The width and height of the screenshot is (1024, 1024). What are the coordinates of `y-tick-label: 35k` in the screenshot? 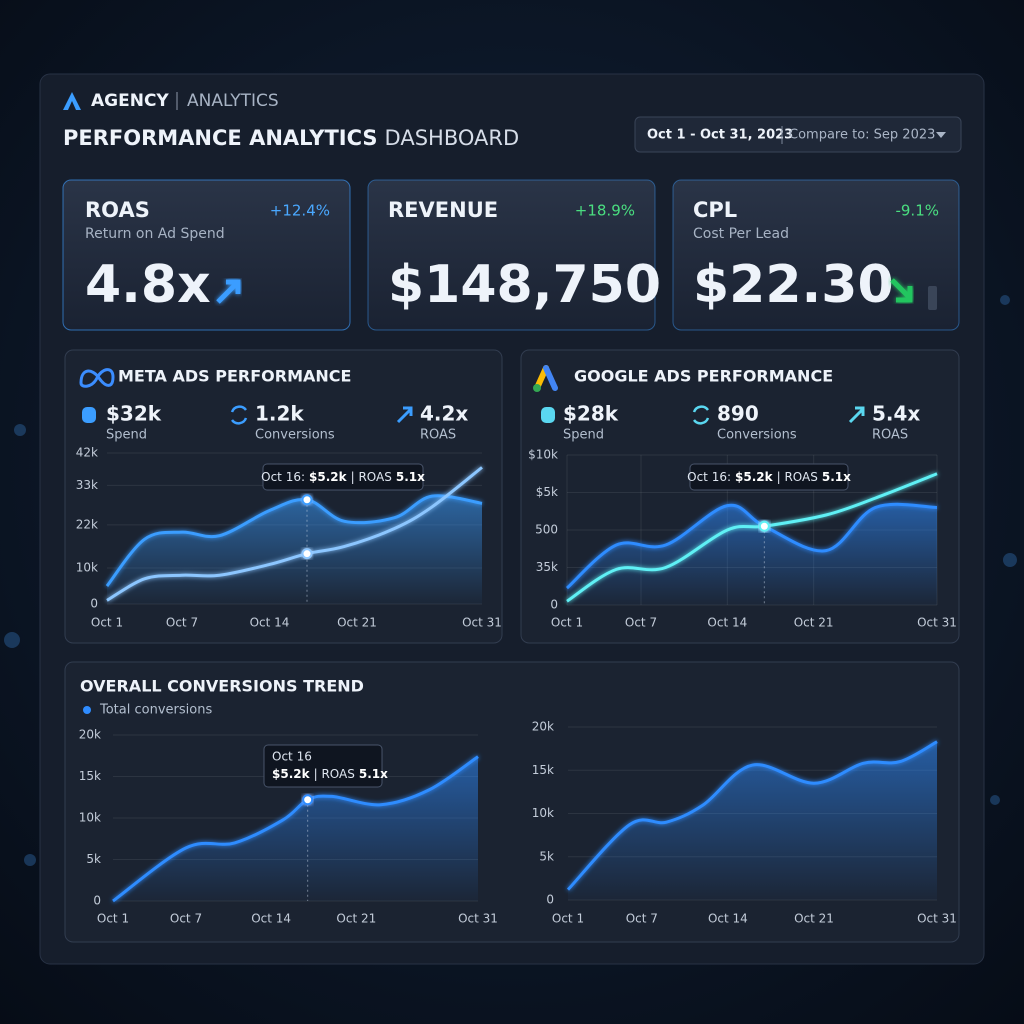 It's located at (547, 567).